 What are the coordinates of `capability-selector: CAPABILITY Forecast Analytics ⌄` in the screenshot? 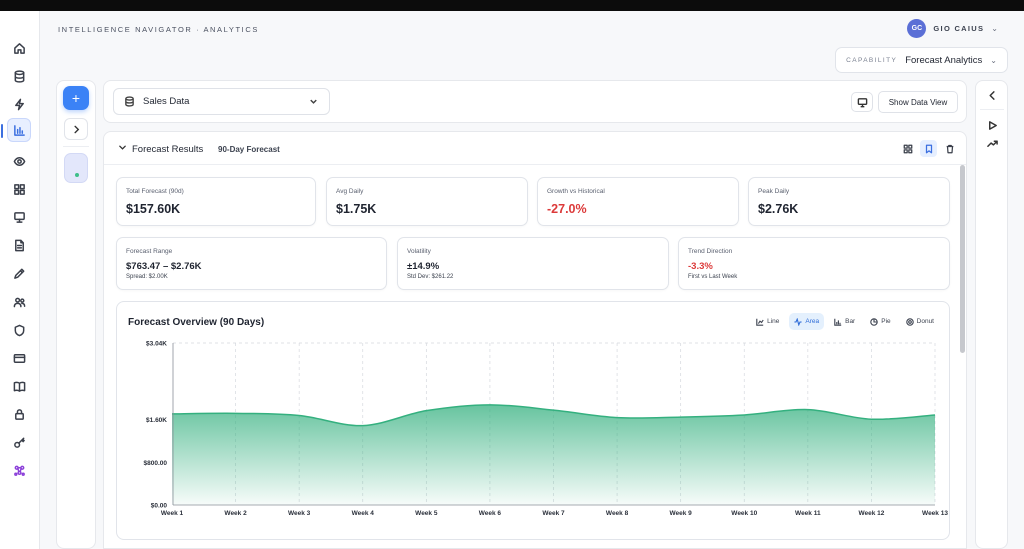 It's located at (921, 60).